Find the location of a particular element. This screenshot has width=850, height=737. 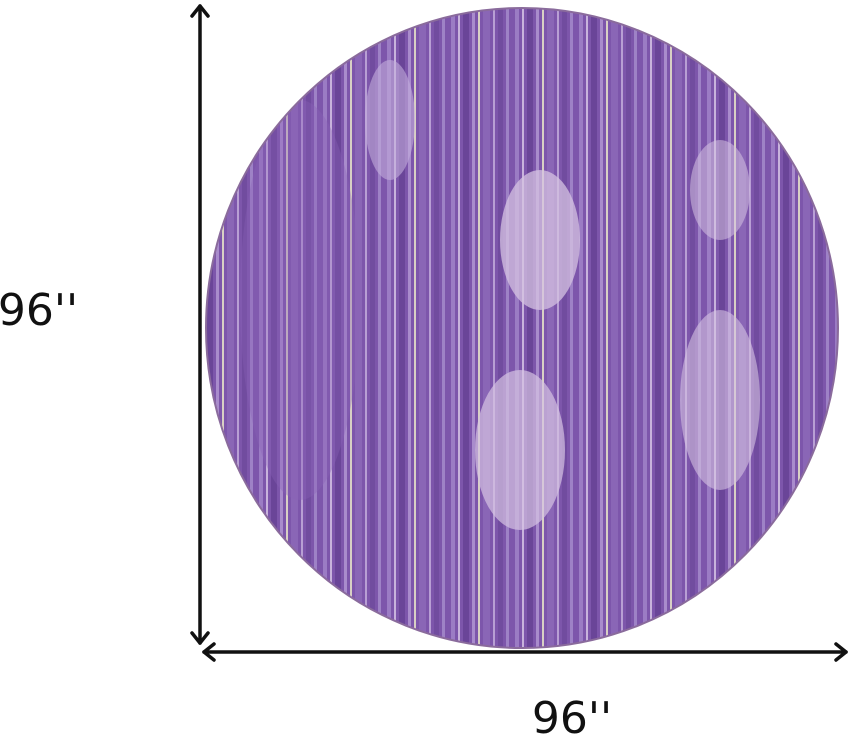

height-label: 96'' is located at coordinates (39, 310).